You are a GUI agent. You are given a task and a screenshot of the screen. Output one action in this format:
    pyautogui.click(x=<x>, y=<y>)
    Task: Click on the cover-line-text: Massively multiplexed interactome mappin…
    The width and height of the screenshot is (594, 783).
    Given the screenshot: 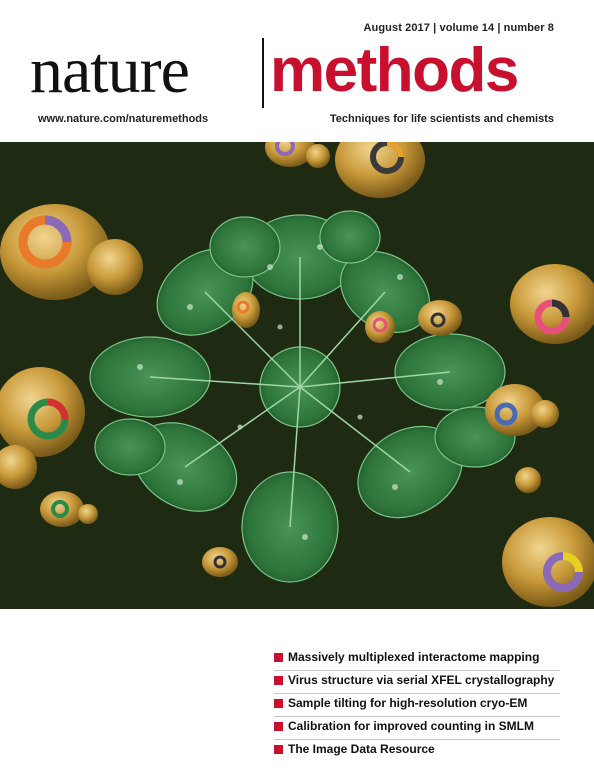 What is the action you would take?
    pyautogui.click(x=414, y=657)
    